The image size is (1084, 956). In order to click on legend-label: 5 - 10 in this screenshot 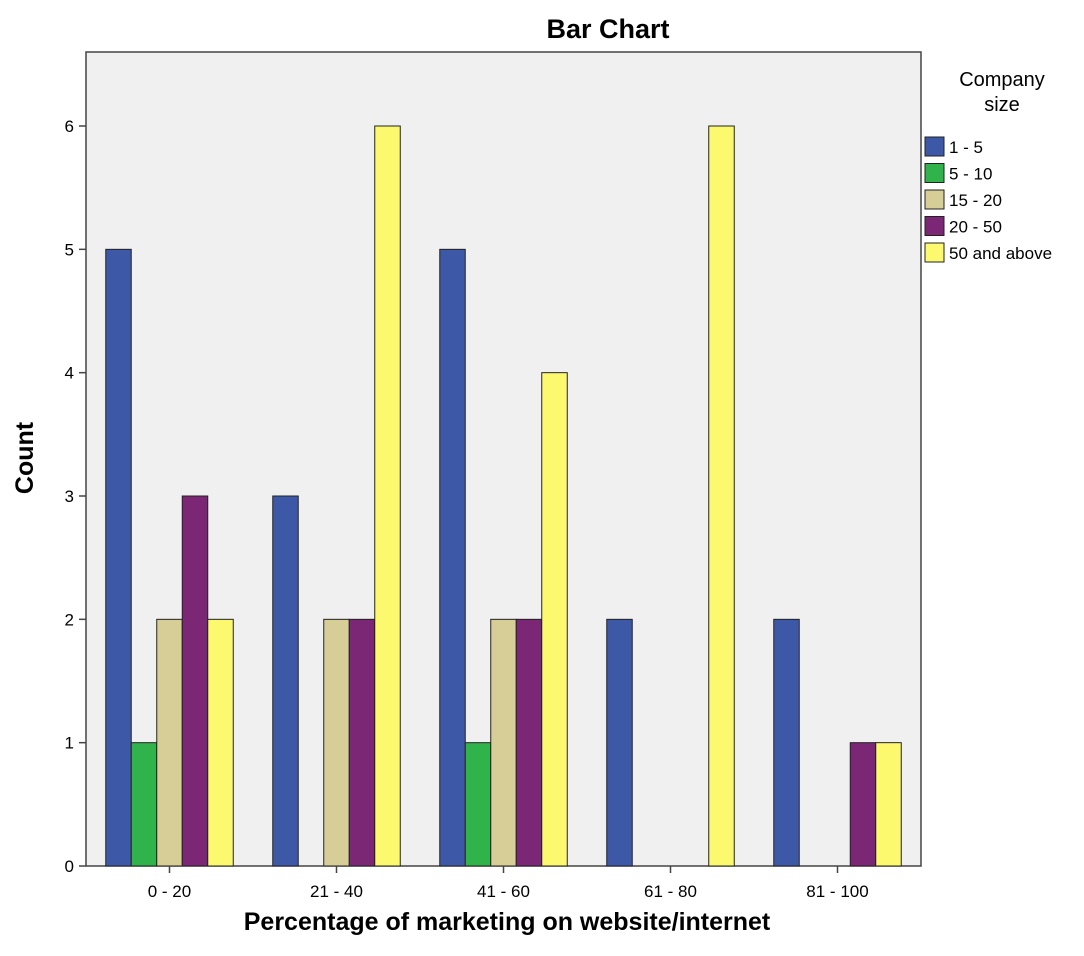, I will do `click(970, 174)`.